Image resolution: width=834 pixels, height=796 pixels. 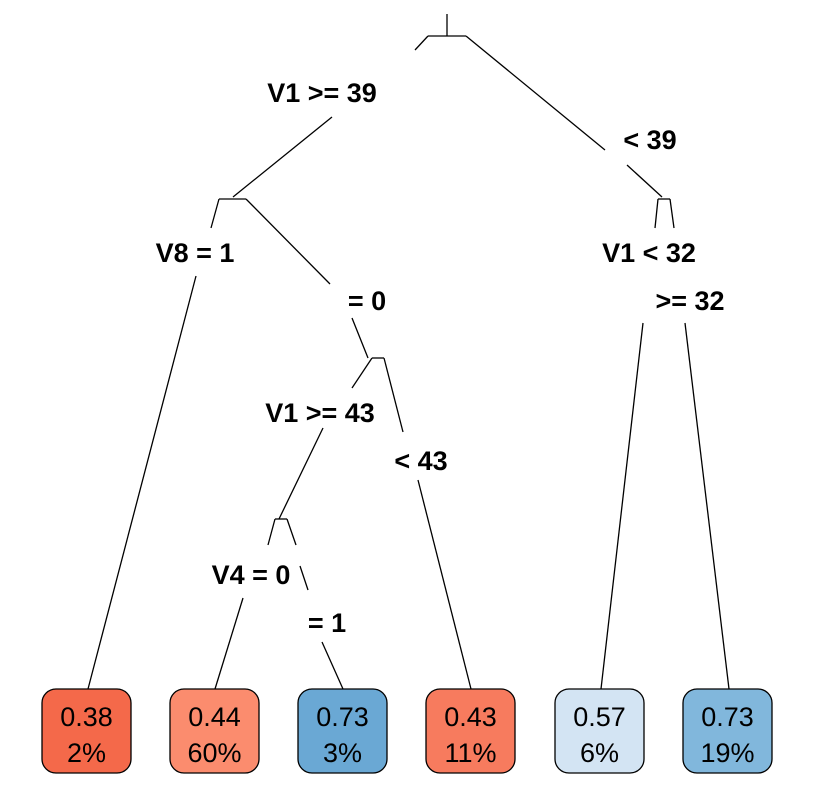 I want to click on v1-43-split: V1 >= 43 < 43, so click(x=368, y=523).